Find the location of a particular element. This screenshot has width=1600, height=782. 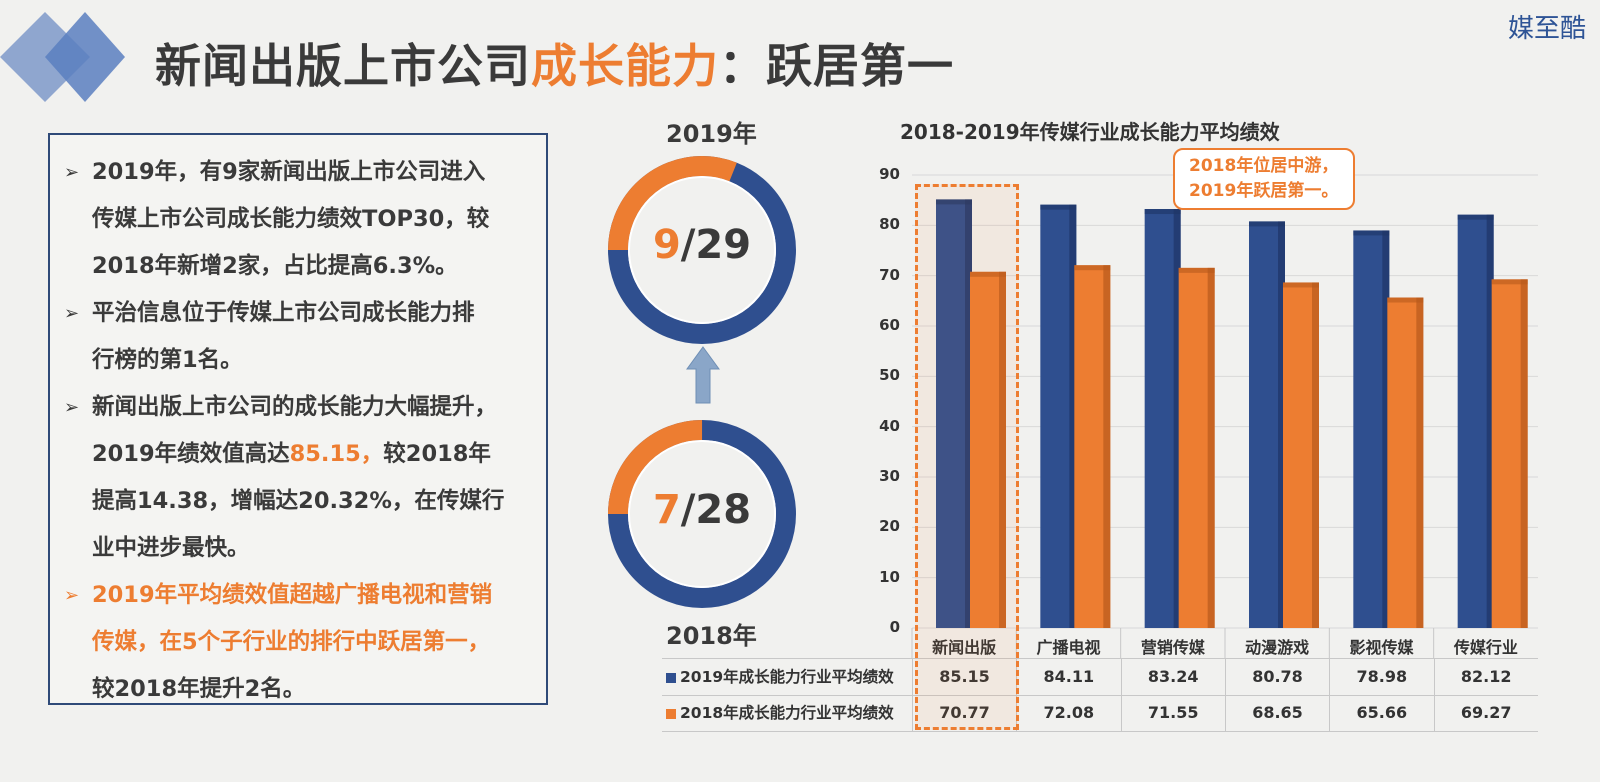

category-label: 新闻出版 is located at coordinates (964, 647).